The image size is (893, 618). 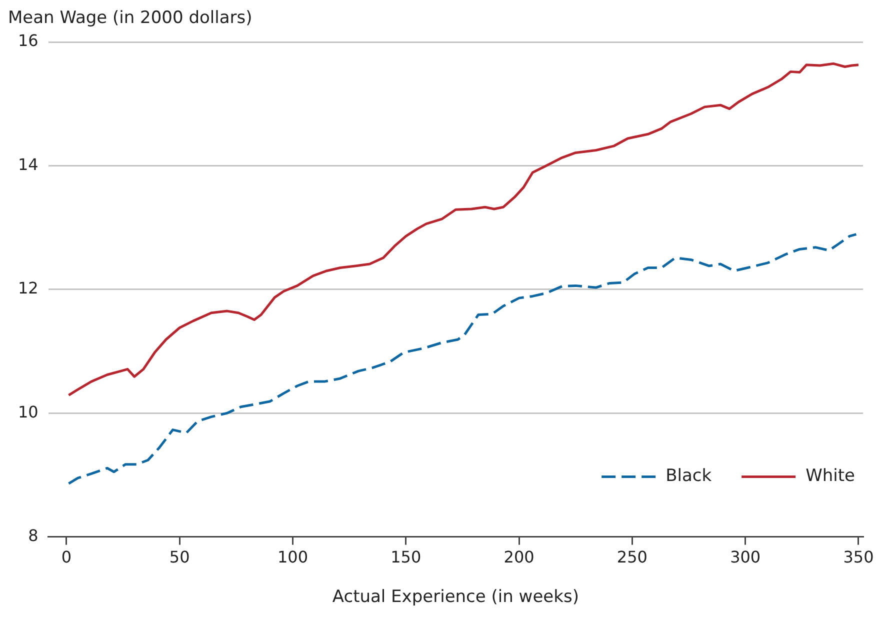 I want to click on x-tick-label: 0, so click(x=66, y=557).